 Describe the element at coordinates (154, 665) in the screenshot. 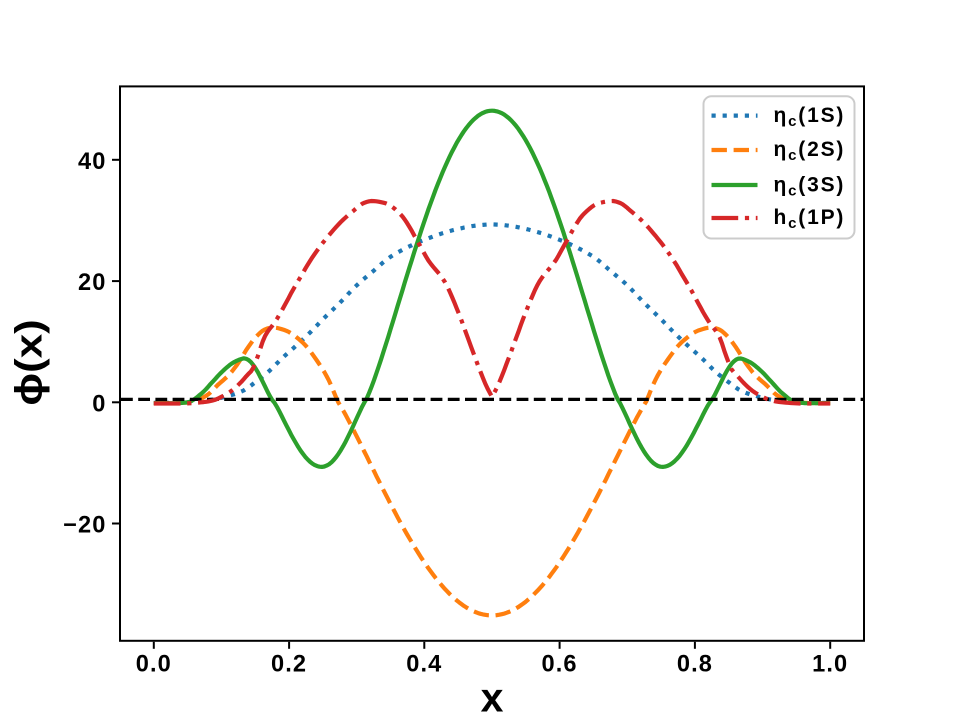

I see `svg-text: 0.0` at that location.